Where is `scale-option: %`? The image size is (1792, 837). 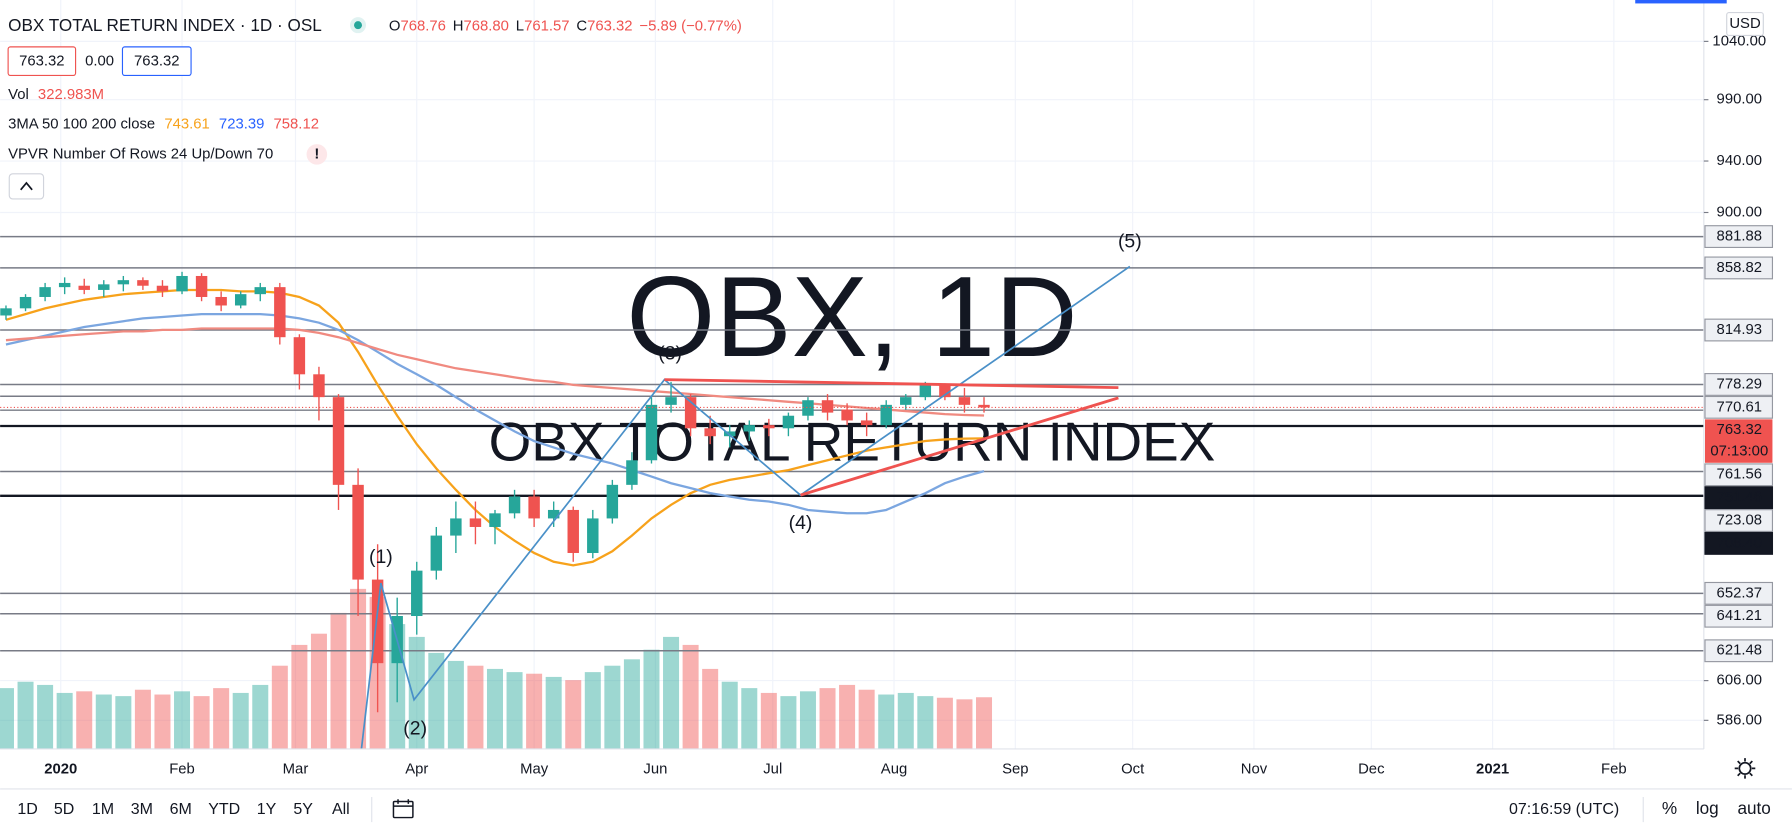 scale-option: % is located at coordinates (1669, 808).